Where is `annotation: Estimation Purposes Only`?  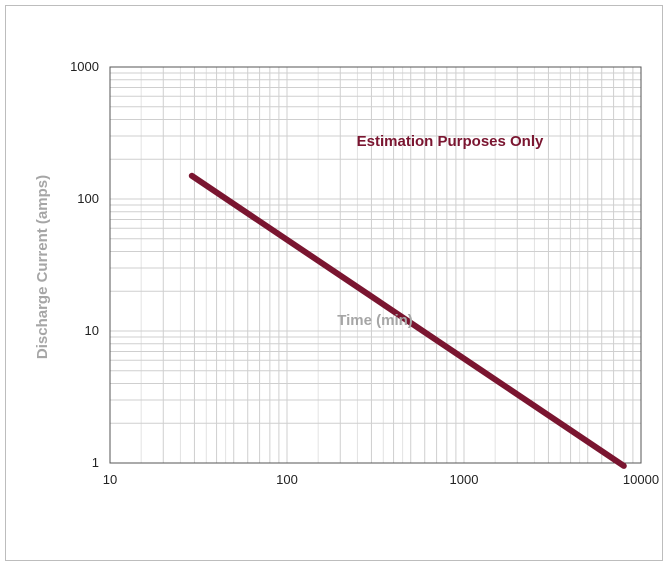
annotation: Estimation Purposes Only is located at coordinates (450, 141).